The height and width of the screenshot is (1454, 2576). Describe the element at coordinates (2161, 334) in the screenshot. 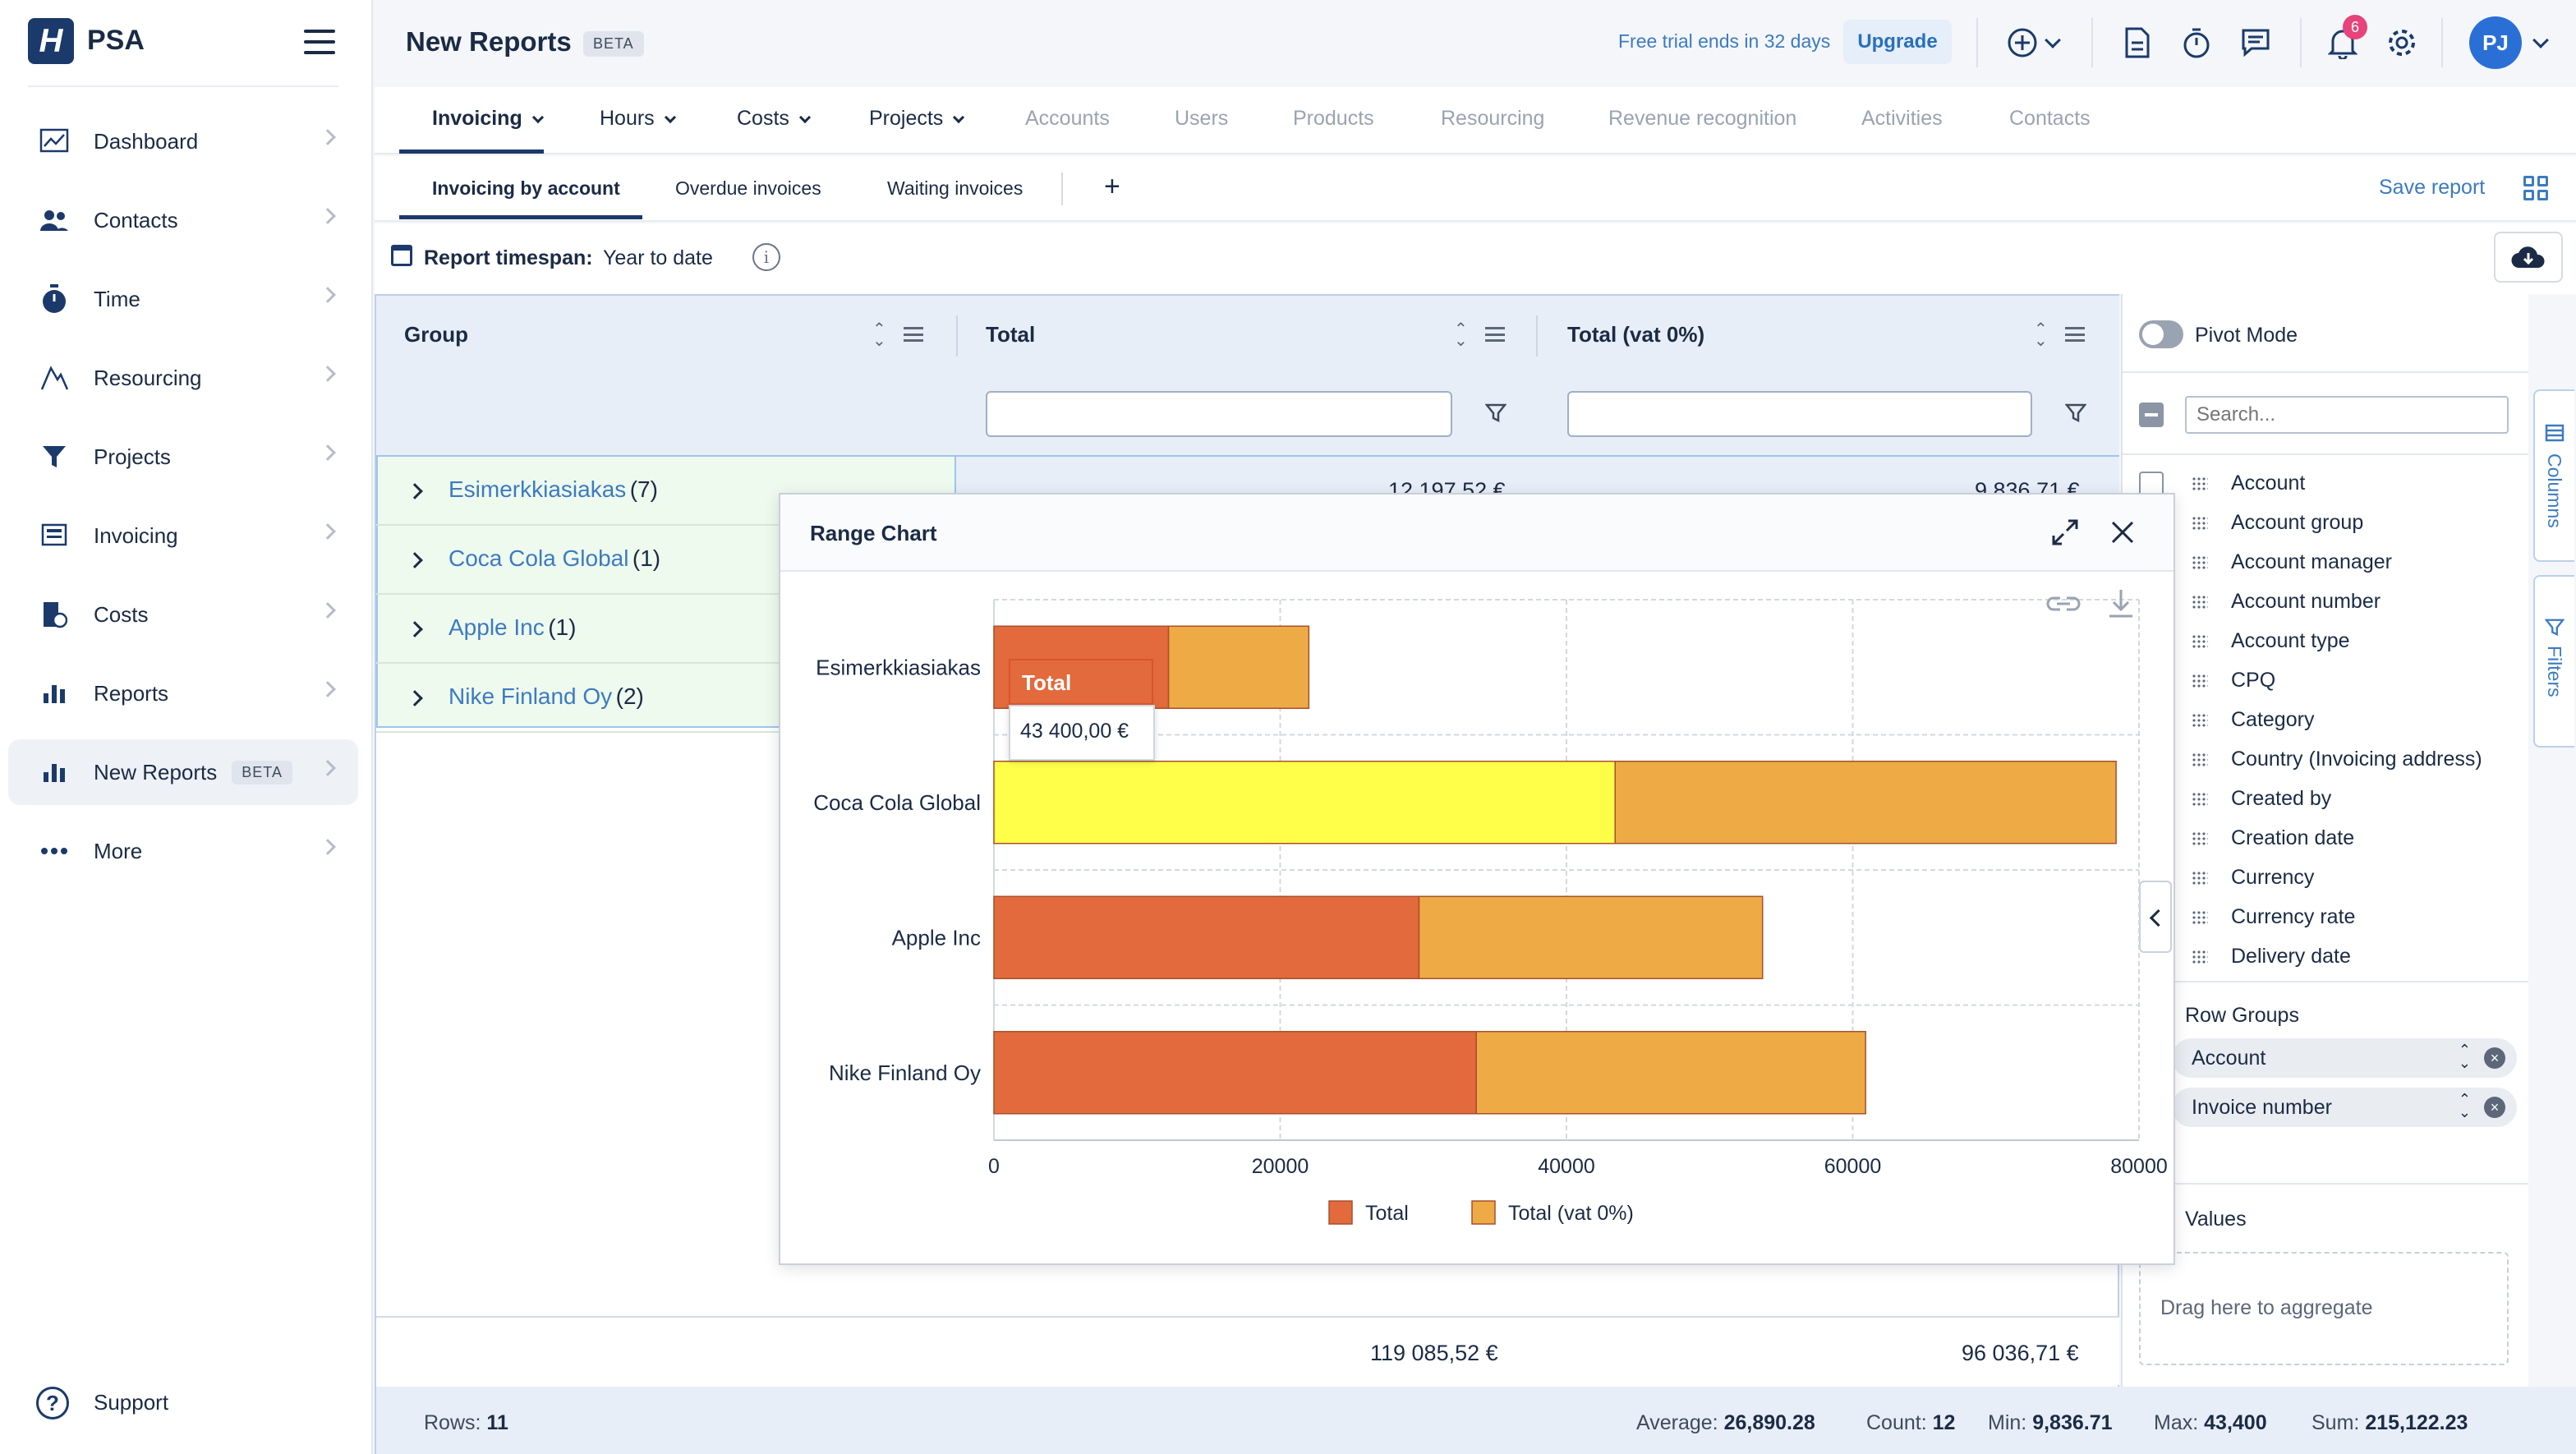

I see `pivot-mode-toggle` at that location.